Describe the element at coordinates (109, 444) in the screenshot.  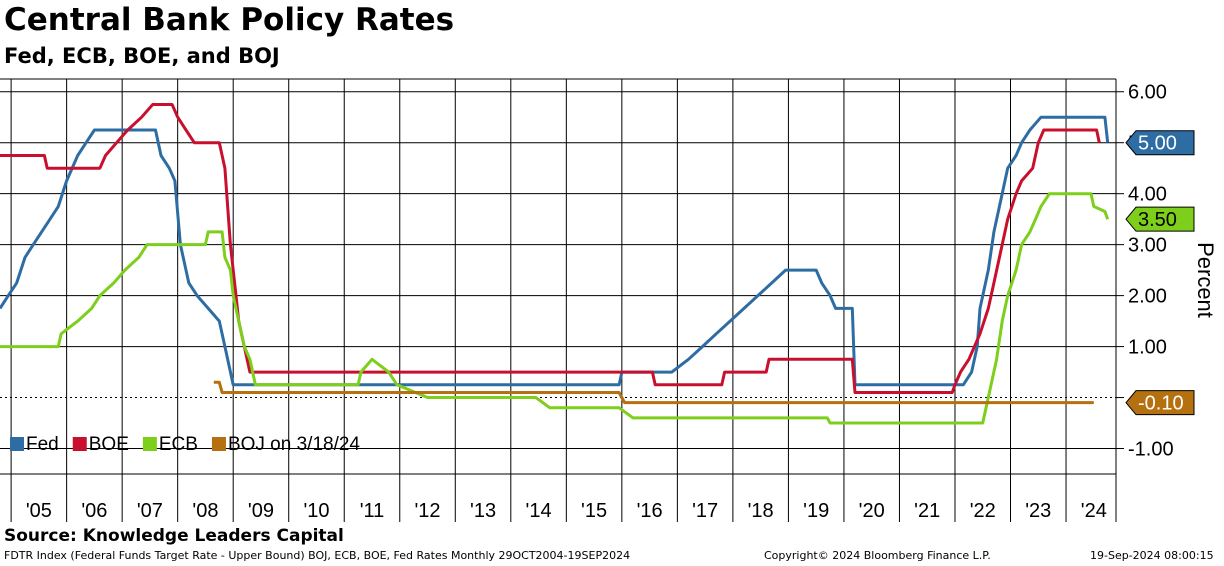
I see `legend-label: BOE` at that location.